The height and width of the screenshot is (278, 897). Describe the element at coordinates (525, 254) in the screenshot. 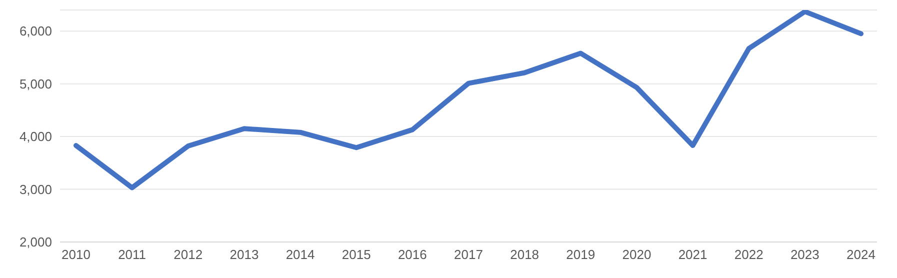

I see `x-tick-label: 2018` at that location.